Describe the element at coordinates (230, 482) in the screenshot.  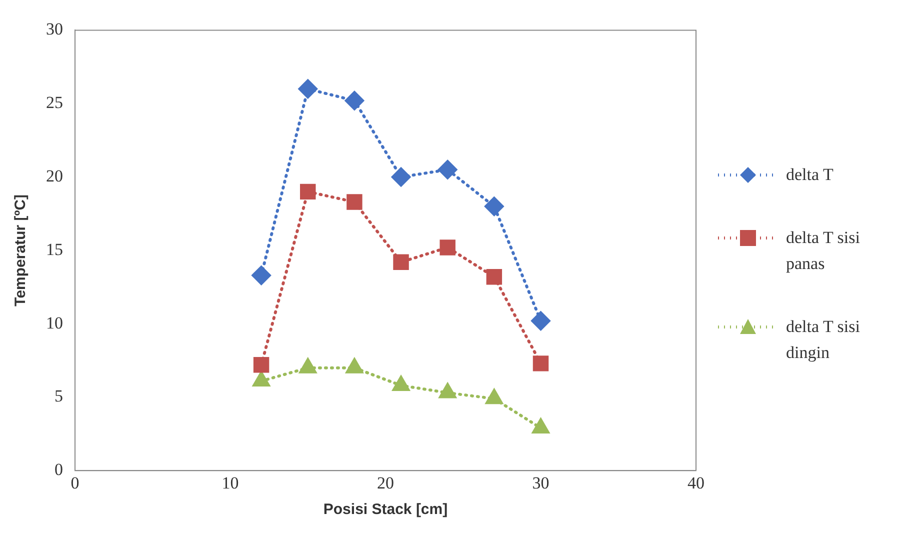
I see `x-tick-label: 10` at that location.